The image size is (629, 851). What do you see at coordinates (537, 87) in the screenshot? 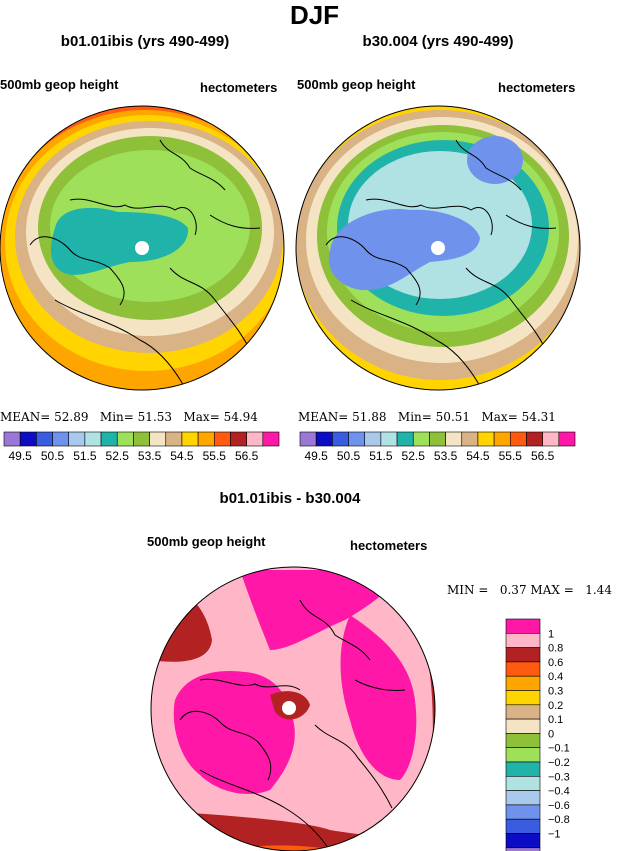
I see `right-units-label: hectometers` at bounding box center [537, 87].